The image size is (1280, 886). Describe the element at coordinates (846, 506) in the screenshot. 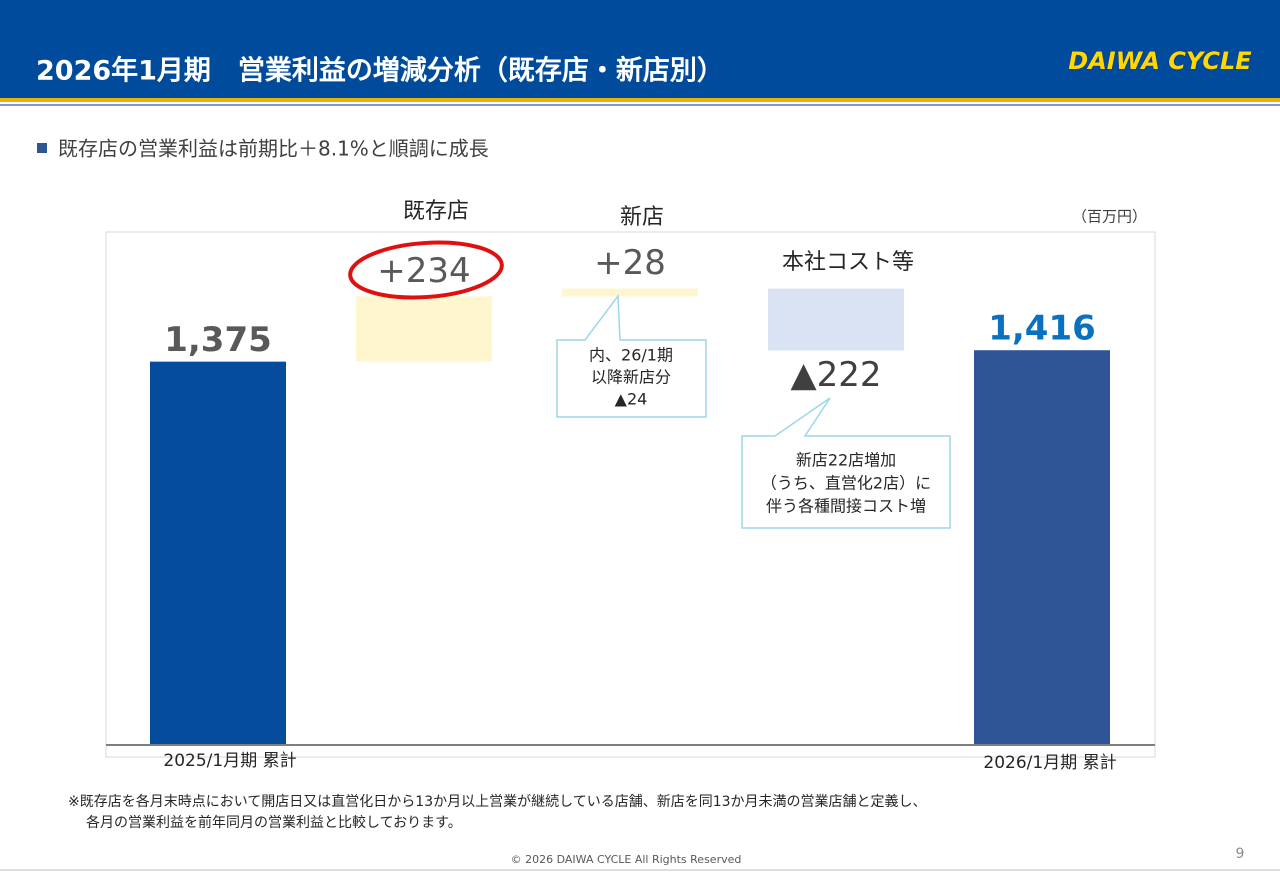

I see `callout-text: 伴う各種間接コスト増` at that location.